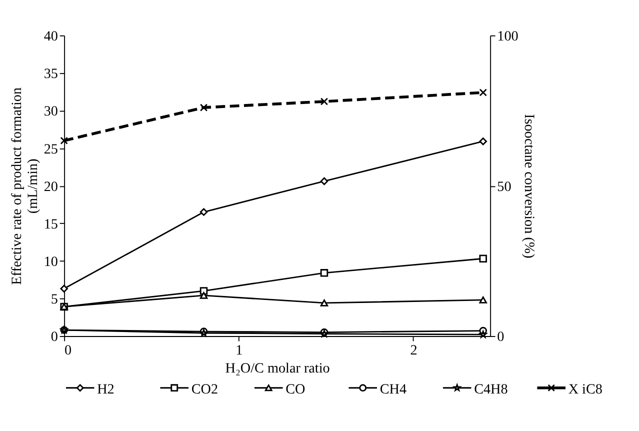  I want to click on x-axis-title: H₂O/C molar ratio, so click(277, 368).